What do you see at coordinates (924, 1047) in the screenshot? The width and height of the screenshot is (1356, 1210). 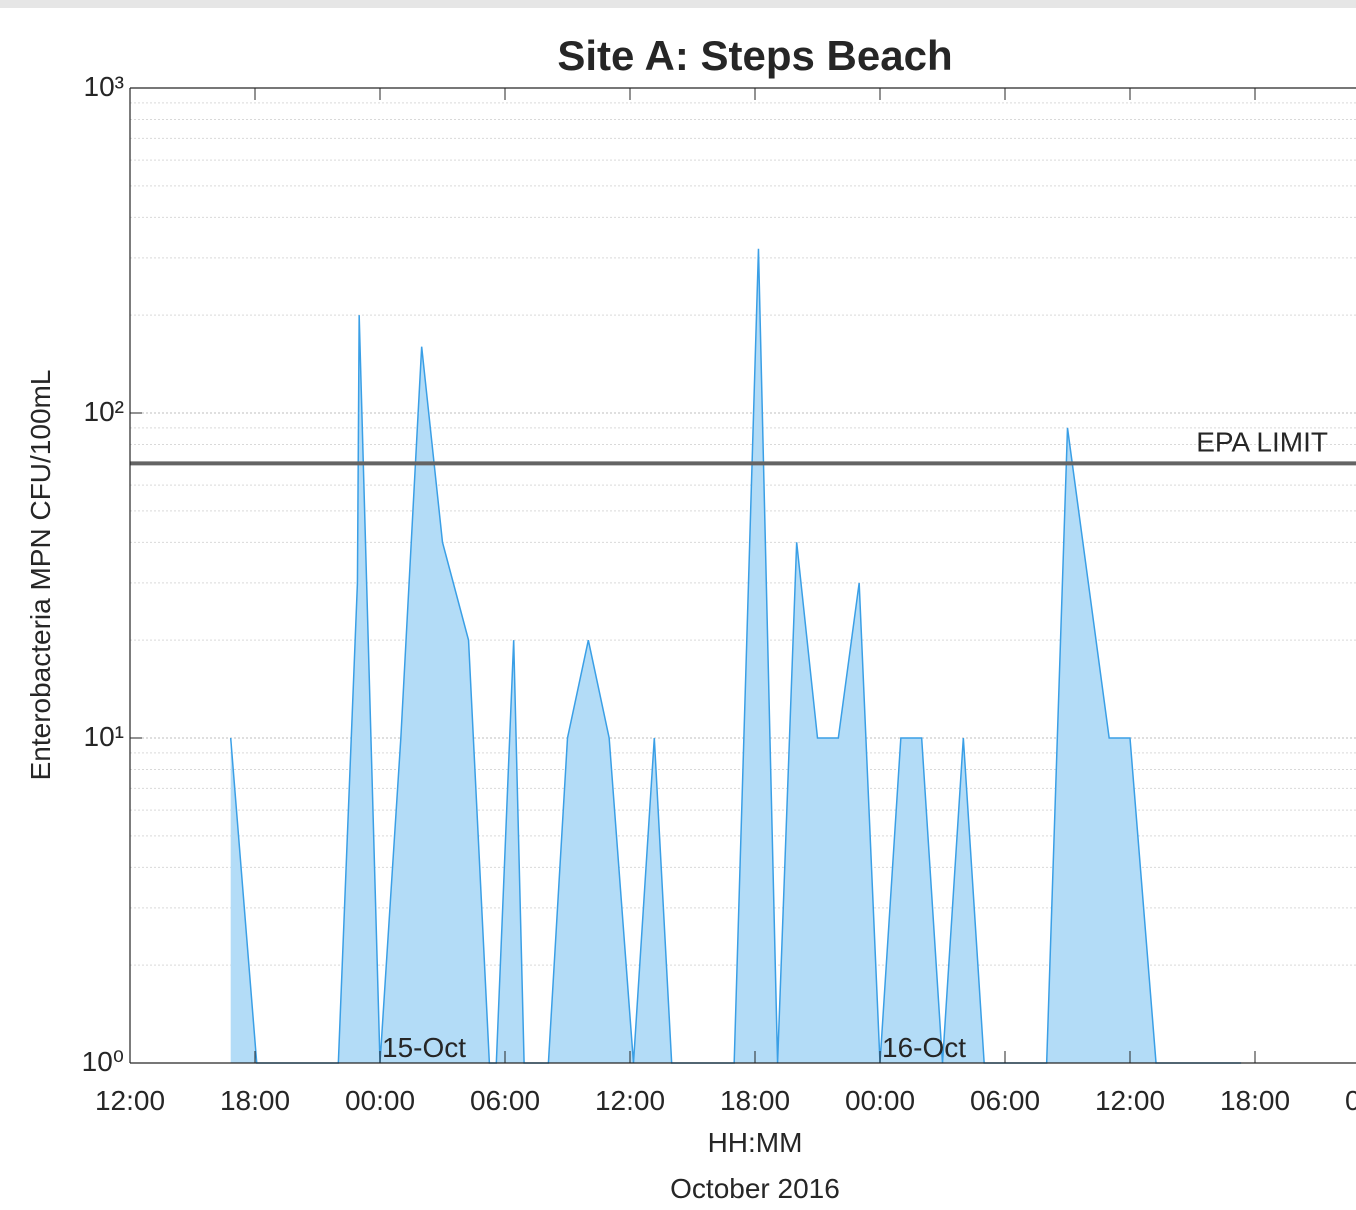 I see `day-label: 16-Oct` at bounding box center [924, 1047].